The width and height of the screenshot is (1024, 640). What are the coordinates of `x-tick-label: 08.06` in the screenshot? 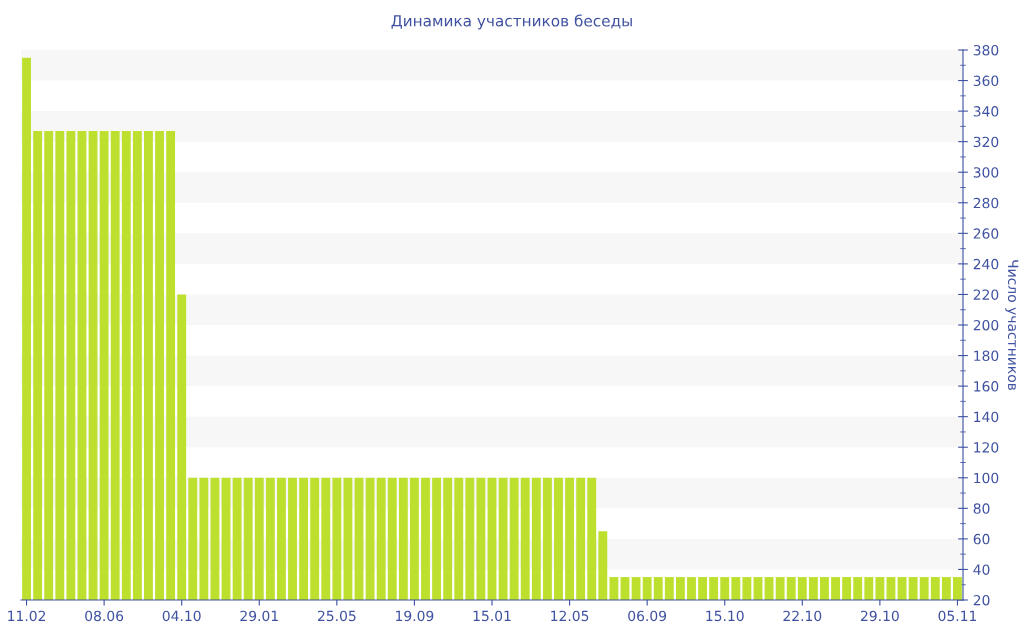 It's located at (104, 616).